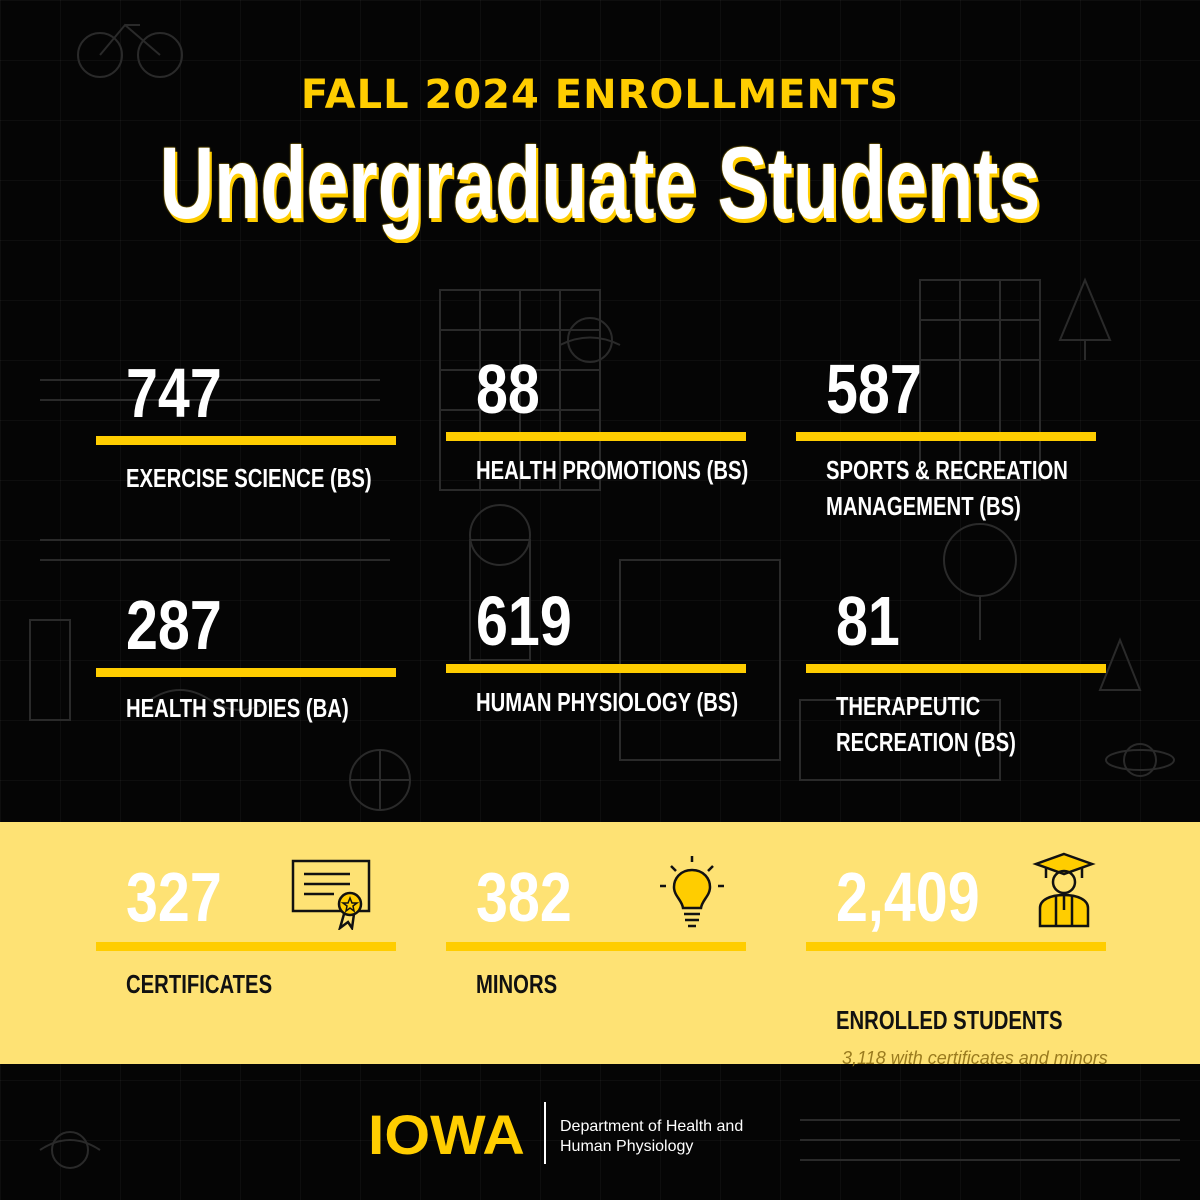 The height and width of the screenshot is (1200, 1200). I want to click on stat-count: 88, so click(508, 389).